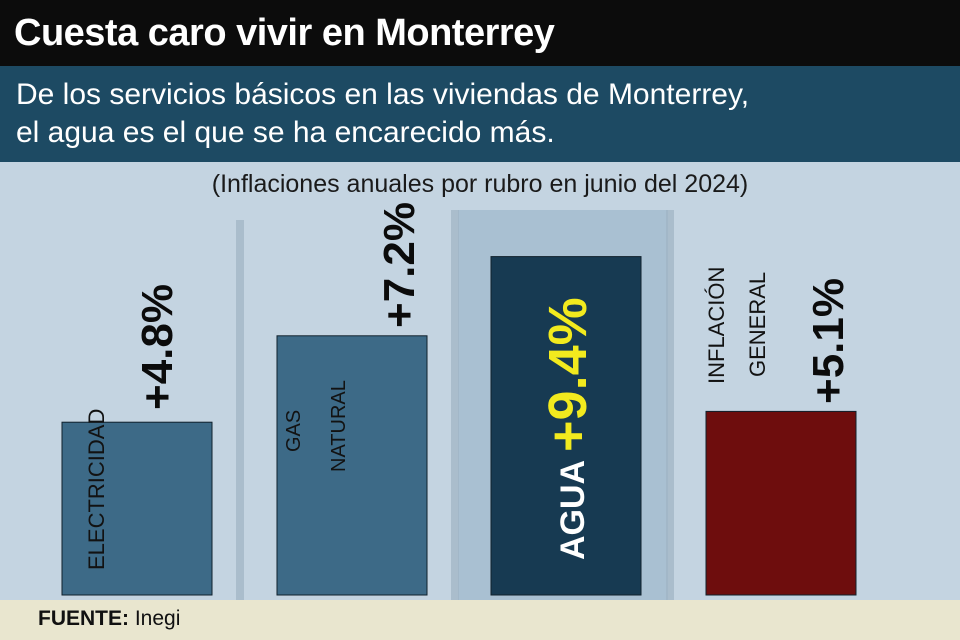 The image size is (960, 640). What do you see at coordinates (294, 431) in the screenshot?
I see `category-label: GAS` at bounding box center [294, 431].